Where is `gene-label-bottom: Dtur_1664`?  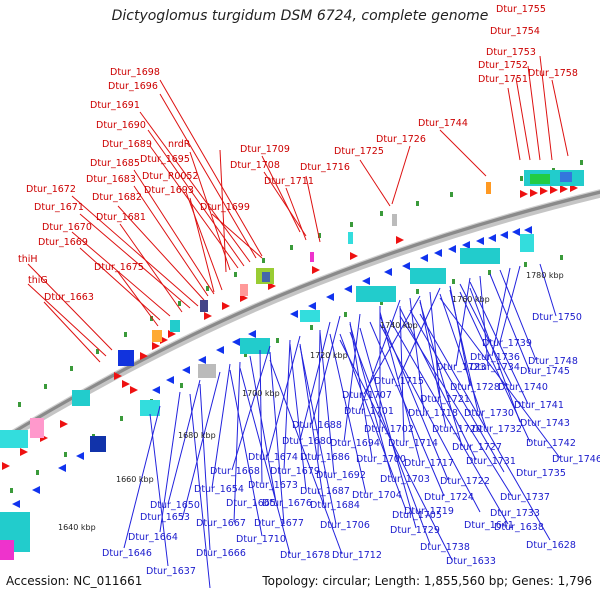 gene-label-bottom: Dtur_1664 is located at coordinates (153, 537).